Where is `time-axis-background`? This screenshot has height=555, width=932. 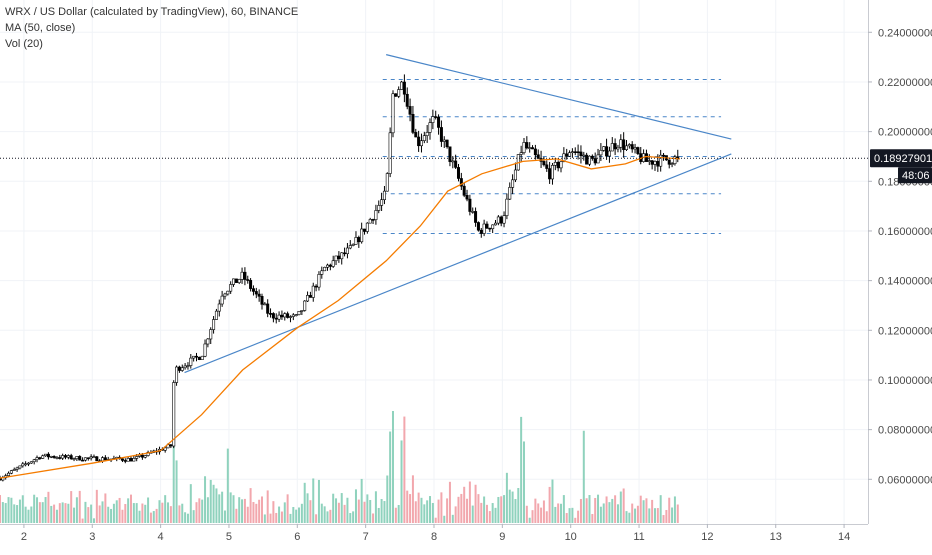
time-axis-background is located at coordinates (466, 537).